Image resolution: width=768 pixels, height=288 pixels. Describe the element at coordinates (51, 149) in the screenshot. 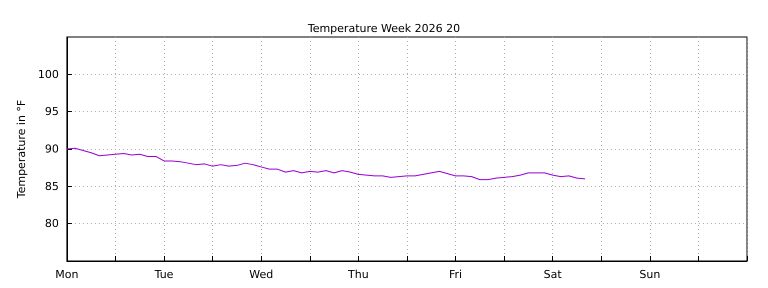

I see `y-tick-label: 90` at that location.